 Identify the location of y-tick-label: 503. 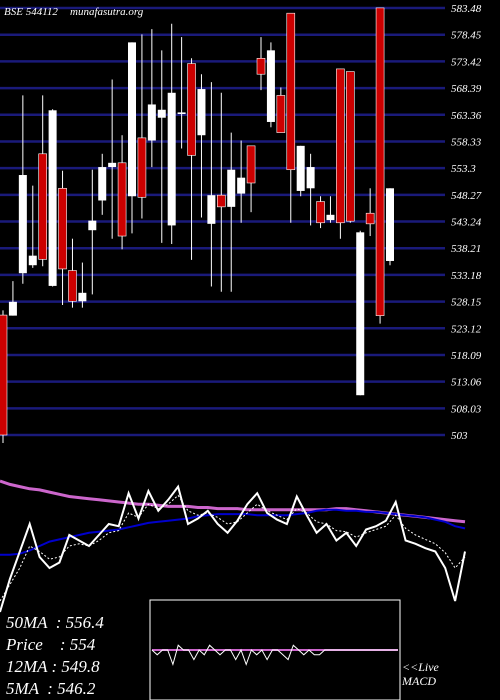
(459, 436).